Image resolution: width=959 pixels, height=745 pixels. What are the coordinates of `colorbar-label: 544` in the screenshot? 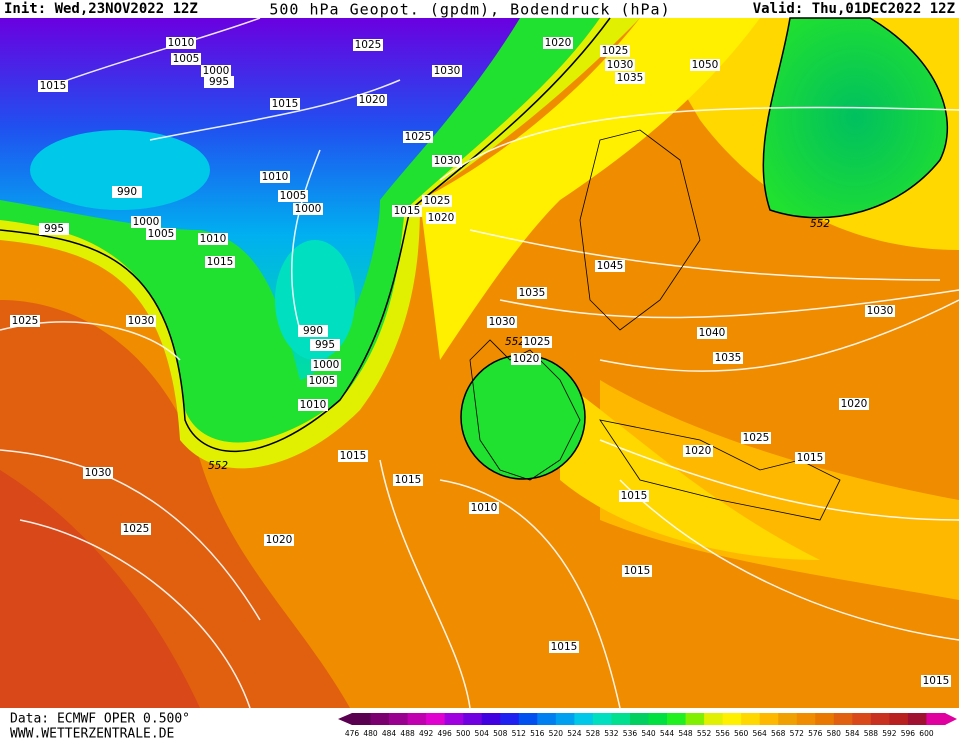 It's located at (667, 733).